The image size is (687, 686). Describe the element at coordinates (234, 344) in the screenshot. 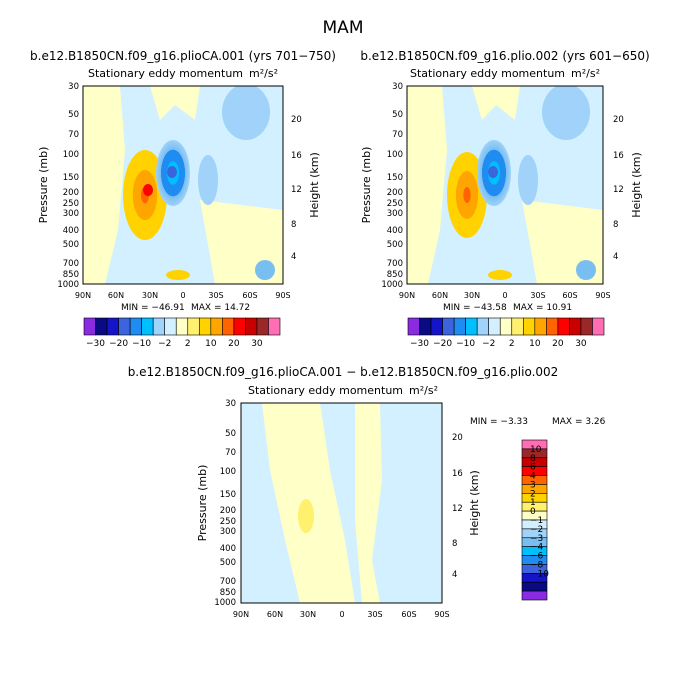

I see `panel-1-colorbar-label: 20` at that location.